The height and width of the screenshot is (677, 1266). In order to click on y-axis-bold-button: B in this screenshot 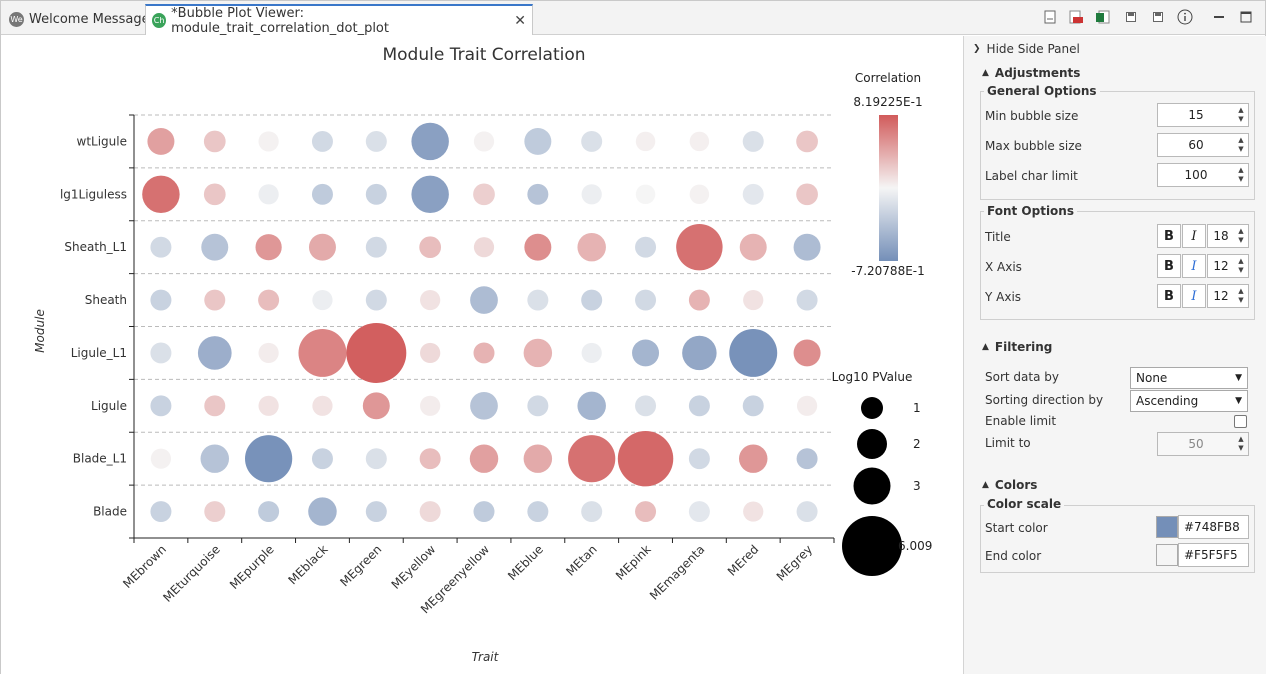, I will do `click(1169, 296)`.